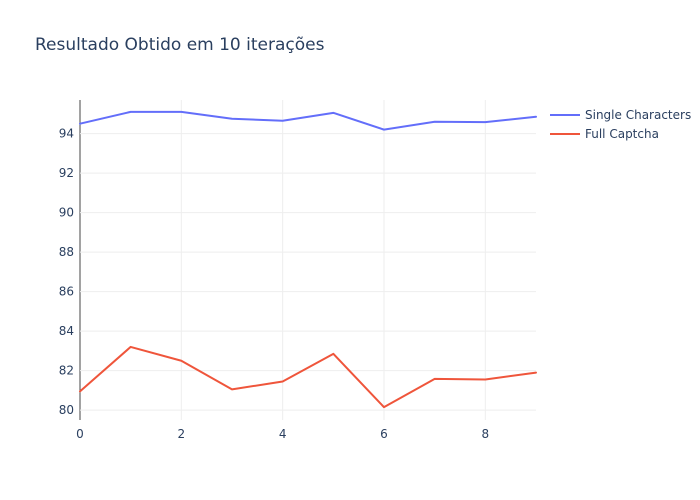  What do you see at coordinates (66, 371) in the screenshot?
I see `y-tick-label: 82` at bounding box center [66, 371].